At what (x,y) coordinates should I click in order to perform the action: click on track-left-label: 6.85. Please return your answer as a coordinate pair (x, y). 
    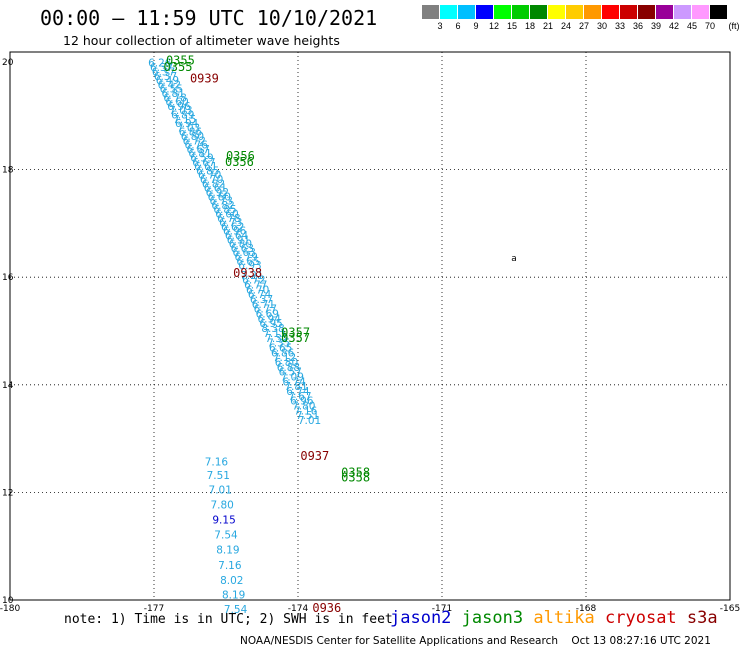
    Looking at the image, I should click on (224, 210).